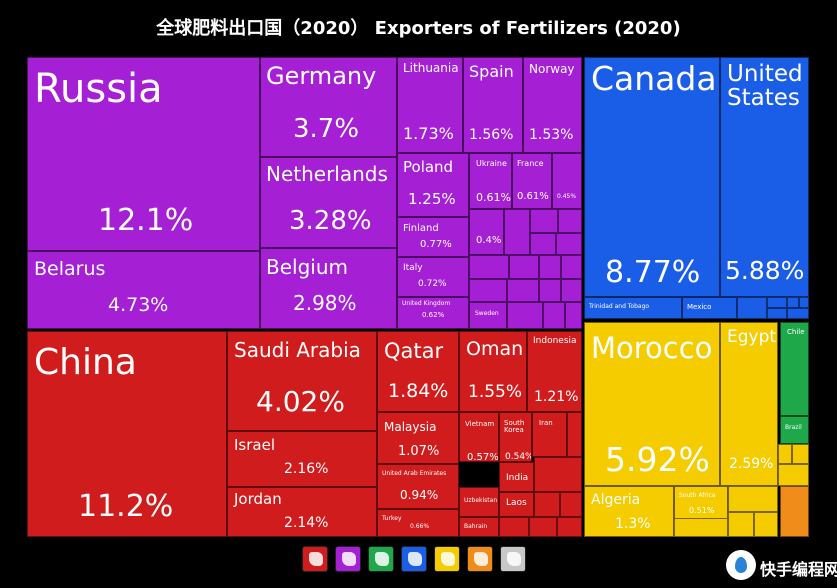 The height and width of the screenshot is (588, 837). I want to click on tile-value: 1.73%, so click(428, 133).